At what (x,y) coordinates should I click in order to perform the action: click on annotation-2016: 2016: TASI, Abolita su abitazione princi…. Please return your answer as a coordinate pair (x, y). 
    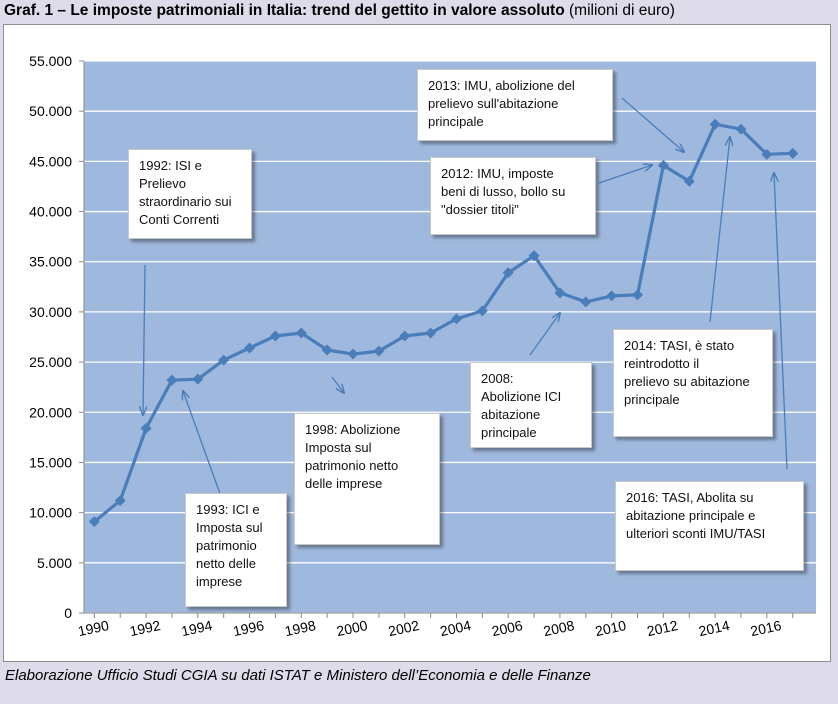
    Looking at the image, I should click on (709, 526).